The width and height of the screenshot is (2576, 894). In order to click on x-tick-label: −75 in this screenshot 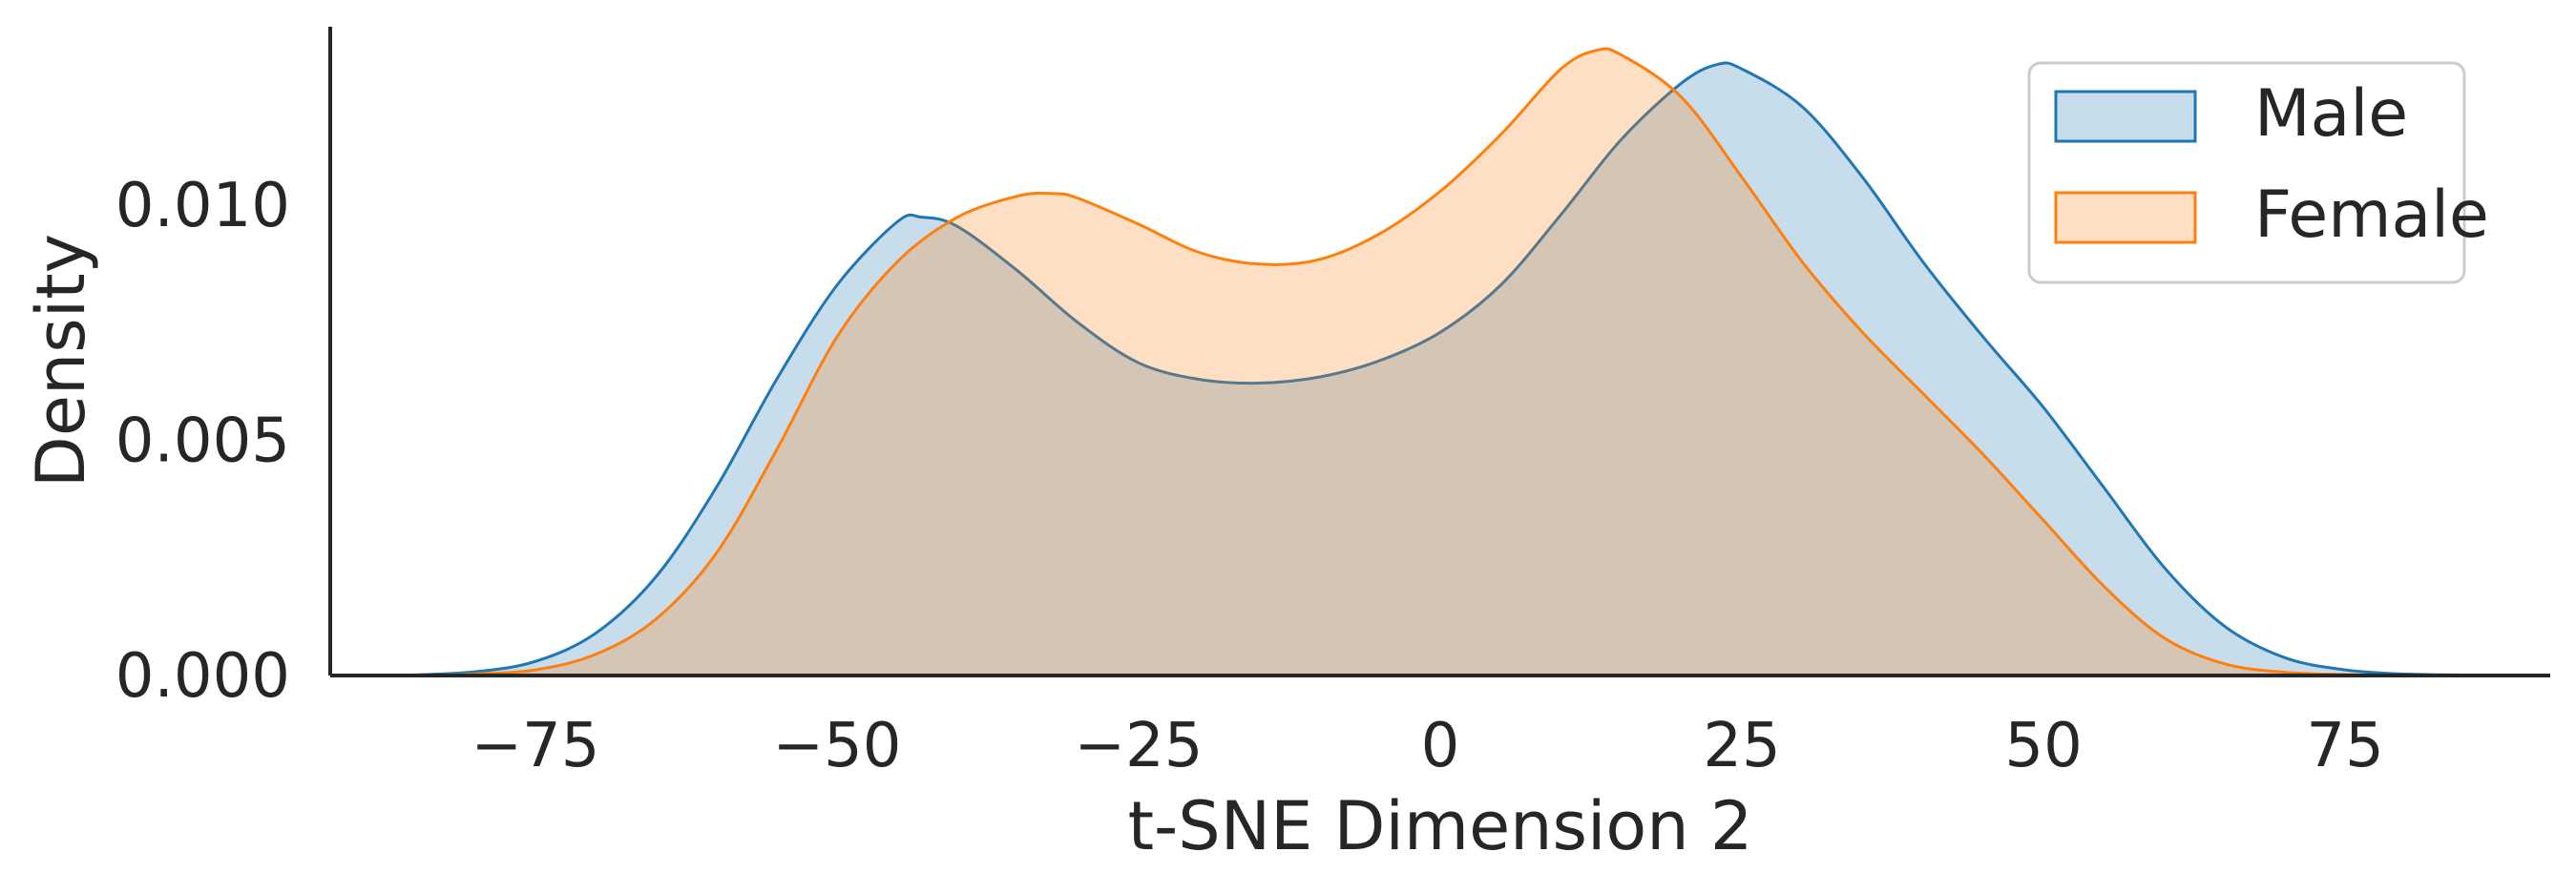, I will do `click(535, 746)`.